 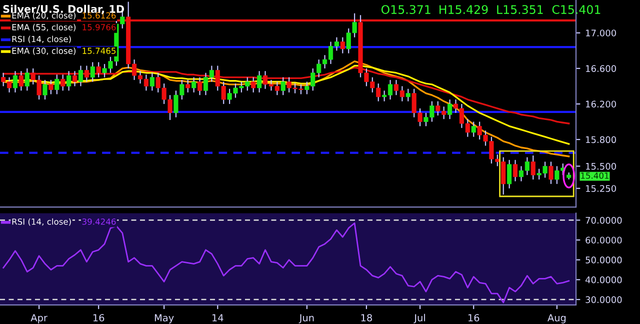 I want to click on annotation: L15.351, so click(x=520, y=9).